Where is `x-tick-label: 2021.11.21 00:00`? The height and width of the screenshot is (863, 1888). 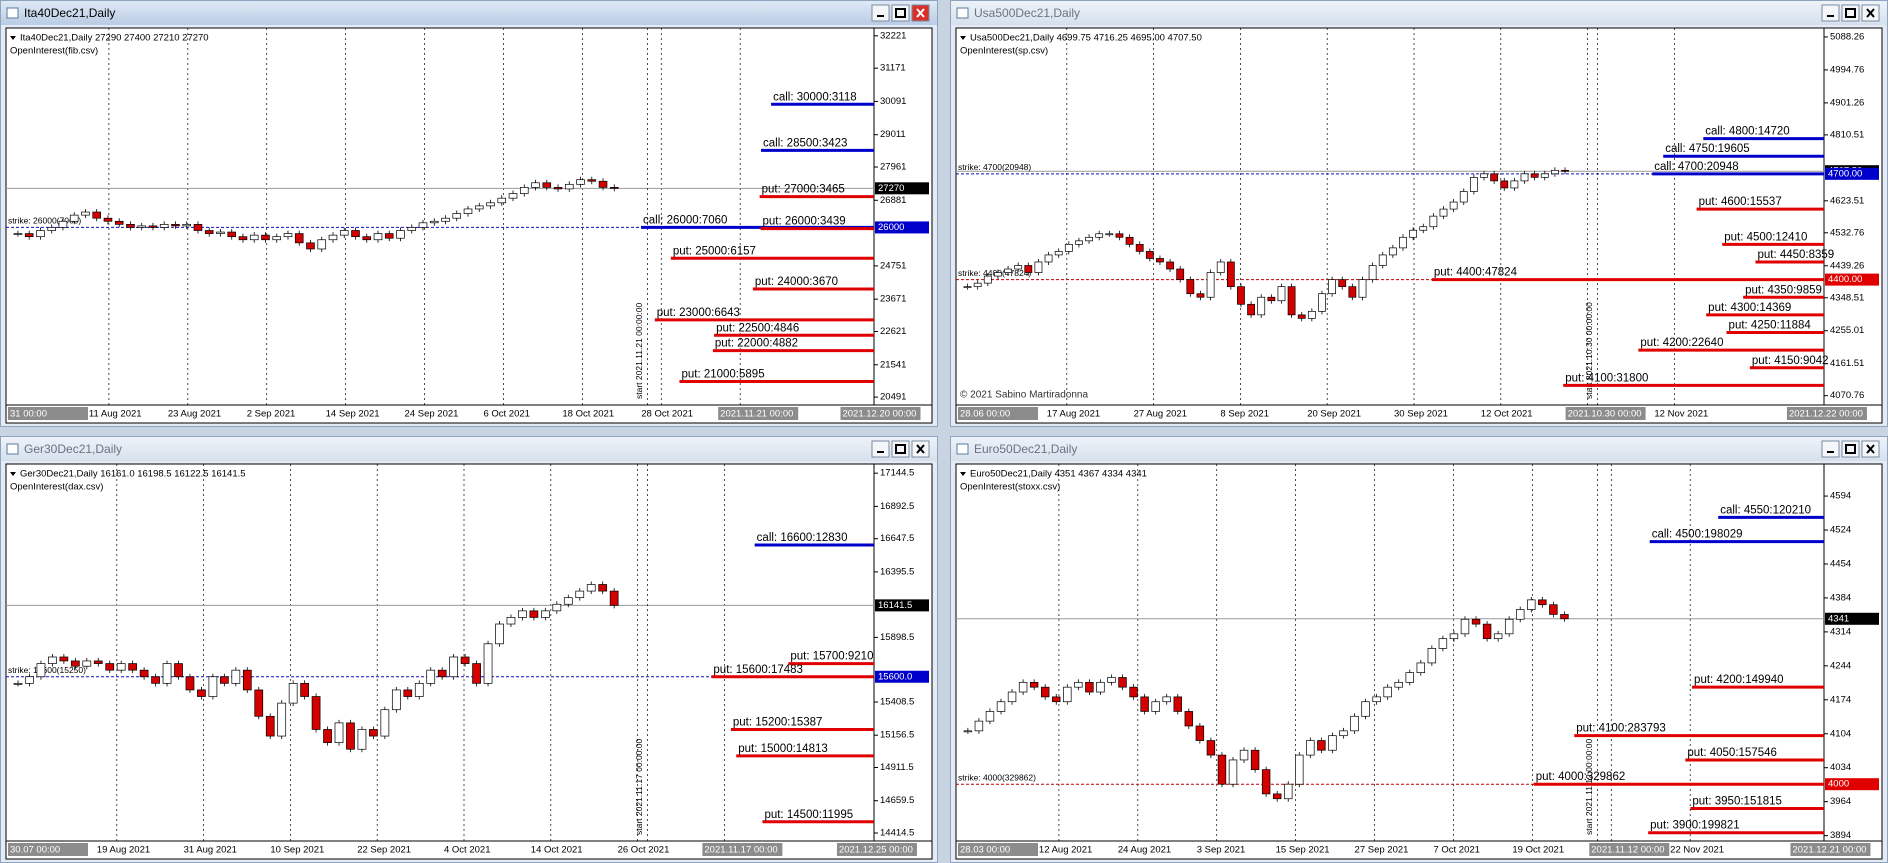 x-tick-label: 2021.11.21 00:00 is located at coordinates (756, 414).